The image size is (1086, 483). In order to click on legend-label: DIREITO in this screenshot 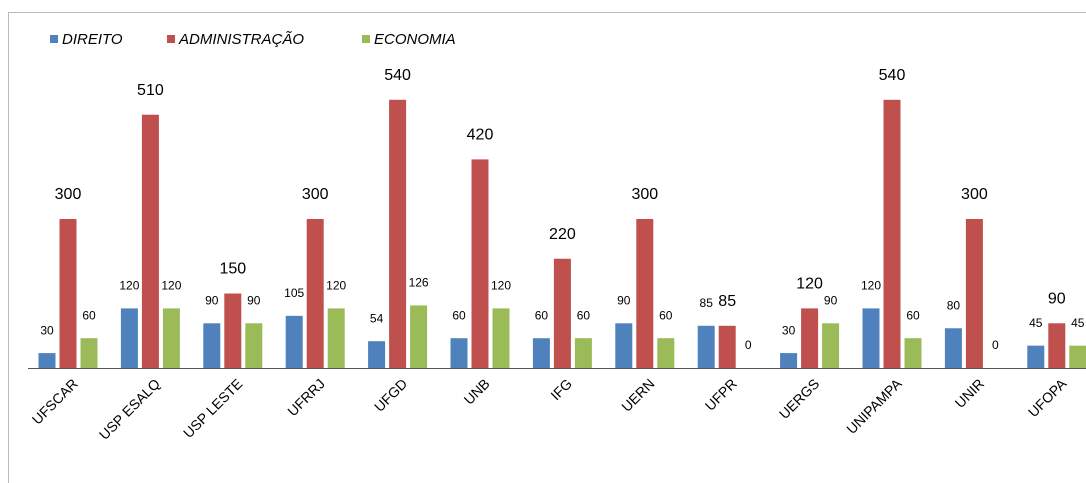, I will do `click(92, 39)`.